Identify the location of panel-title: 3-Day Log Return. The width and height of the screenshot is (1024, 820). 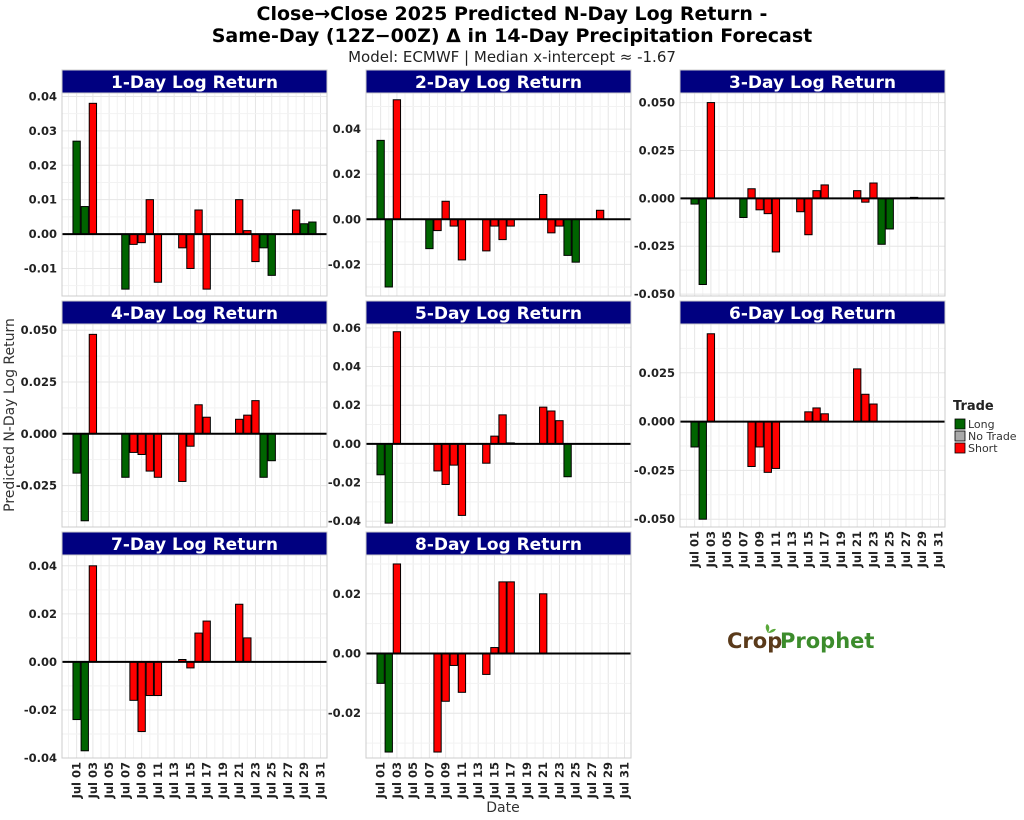
(812, 83).